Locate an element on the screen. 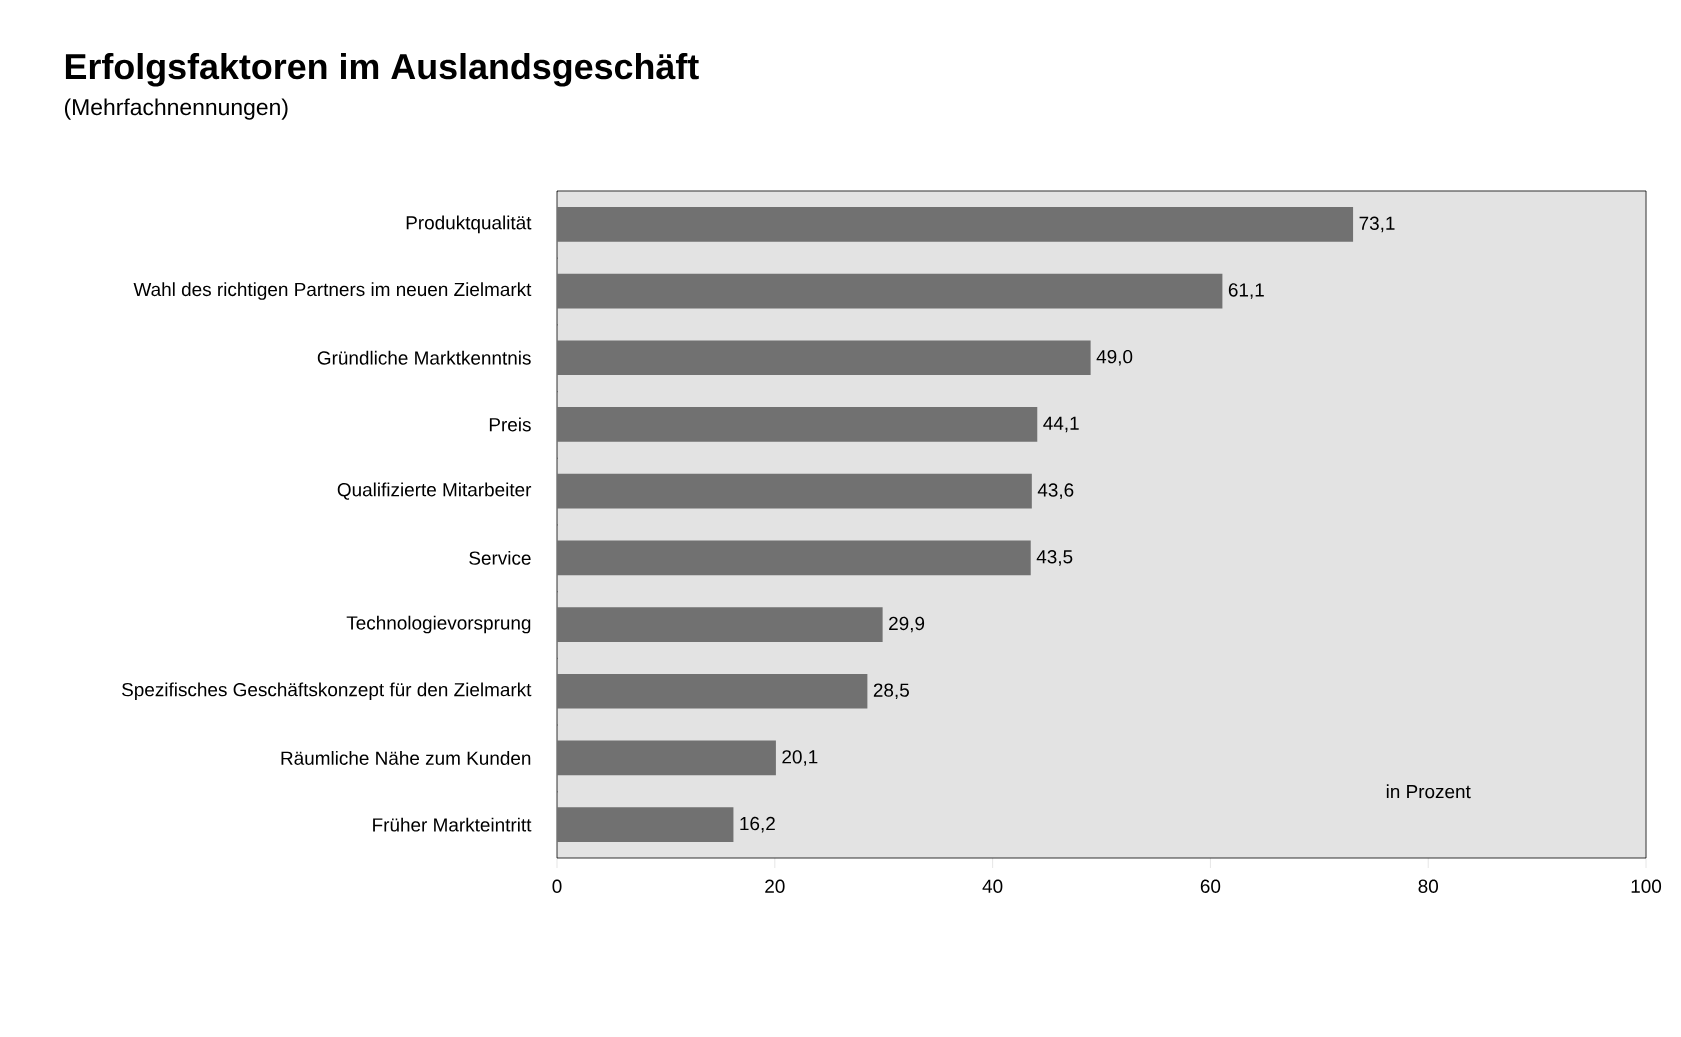 The height and width of the screenshot is (1037, 1681). x-tick-label: 60 is located at coordinates (1210, 886).